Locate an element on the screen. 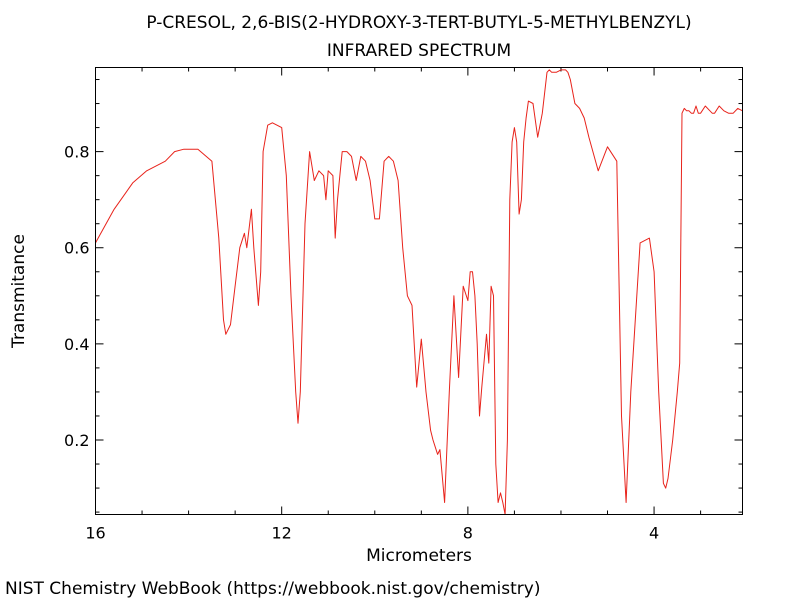 This screenshot has height=600, width=800. y-tick-label: 0.6 is located at coordinates (76, 248).